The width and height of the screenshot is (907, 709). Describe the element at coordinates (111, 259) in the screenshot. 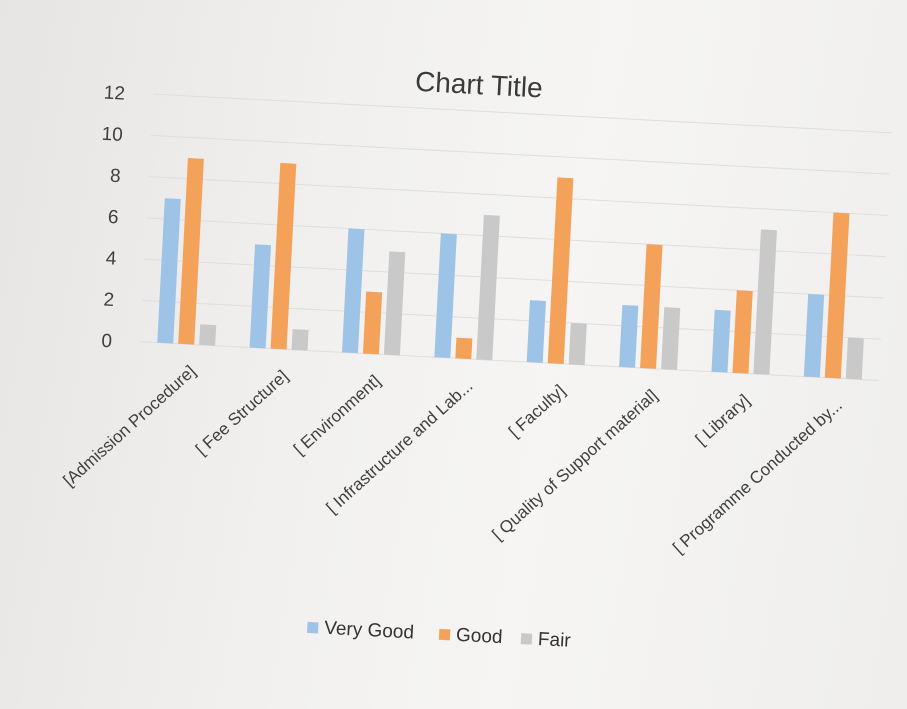

I see `y-tick-label: 4` at that location.